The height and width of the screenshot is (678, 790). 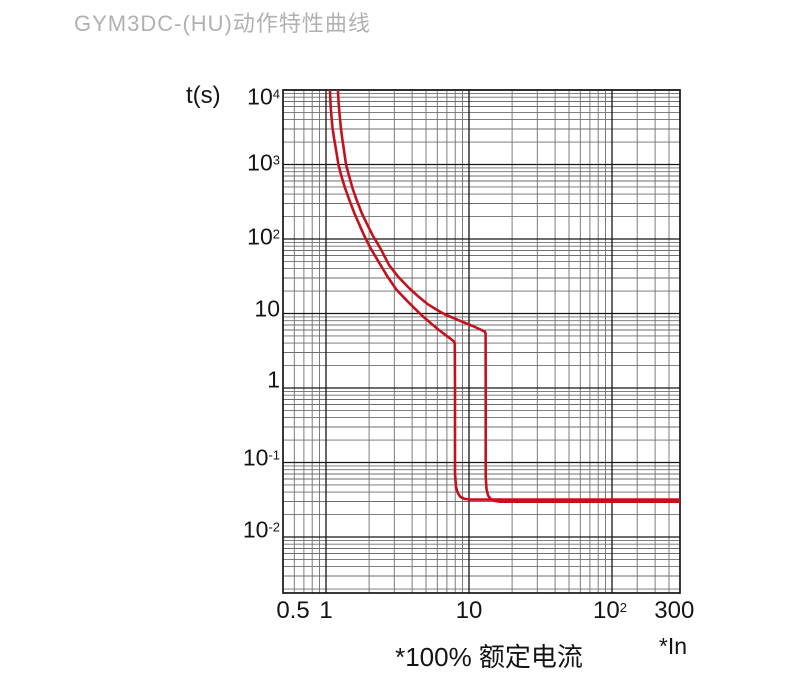 What do you see at coordinates (610, 610) in the screenshot?
I see `x-tick-label: 102` at bounding box center [610, 610].